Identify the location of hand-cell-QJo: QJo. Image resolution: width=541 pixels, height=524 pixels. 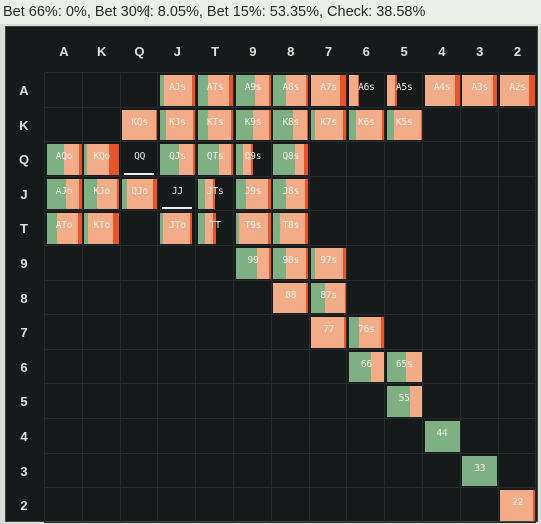
(140, 194).